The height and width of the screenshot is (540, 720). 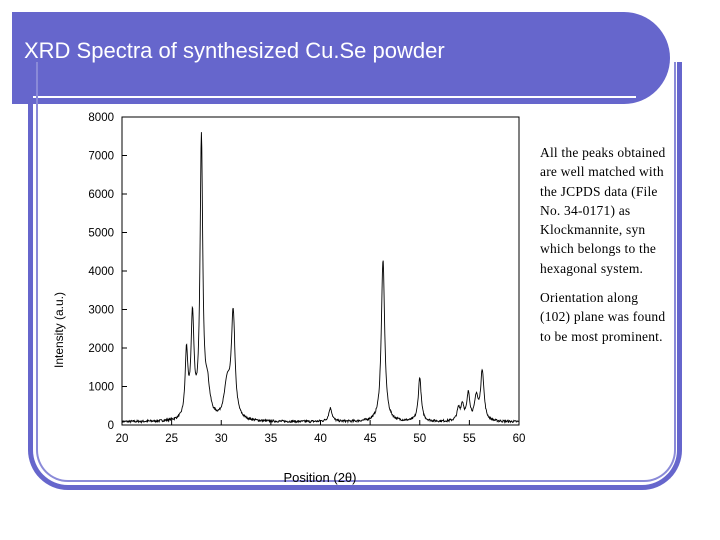 What do you see at coordinates (59, 330) in the screenshot?
I see `y-axis-label: Intensity (a.u.)` at bounding box center [59, 330].